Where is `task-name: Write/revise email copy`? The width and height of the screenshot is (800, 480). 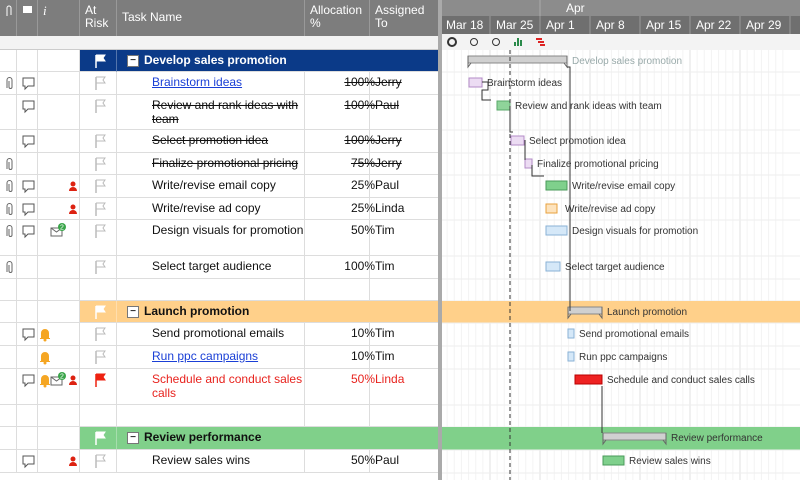 task-name: Write/revise email copy is located at coordinates (229, 185).